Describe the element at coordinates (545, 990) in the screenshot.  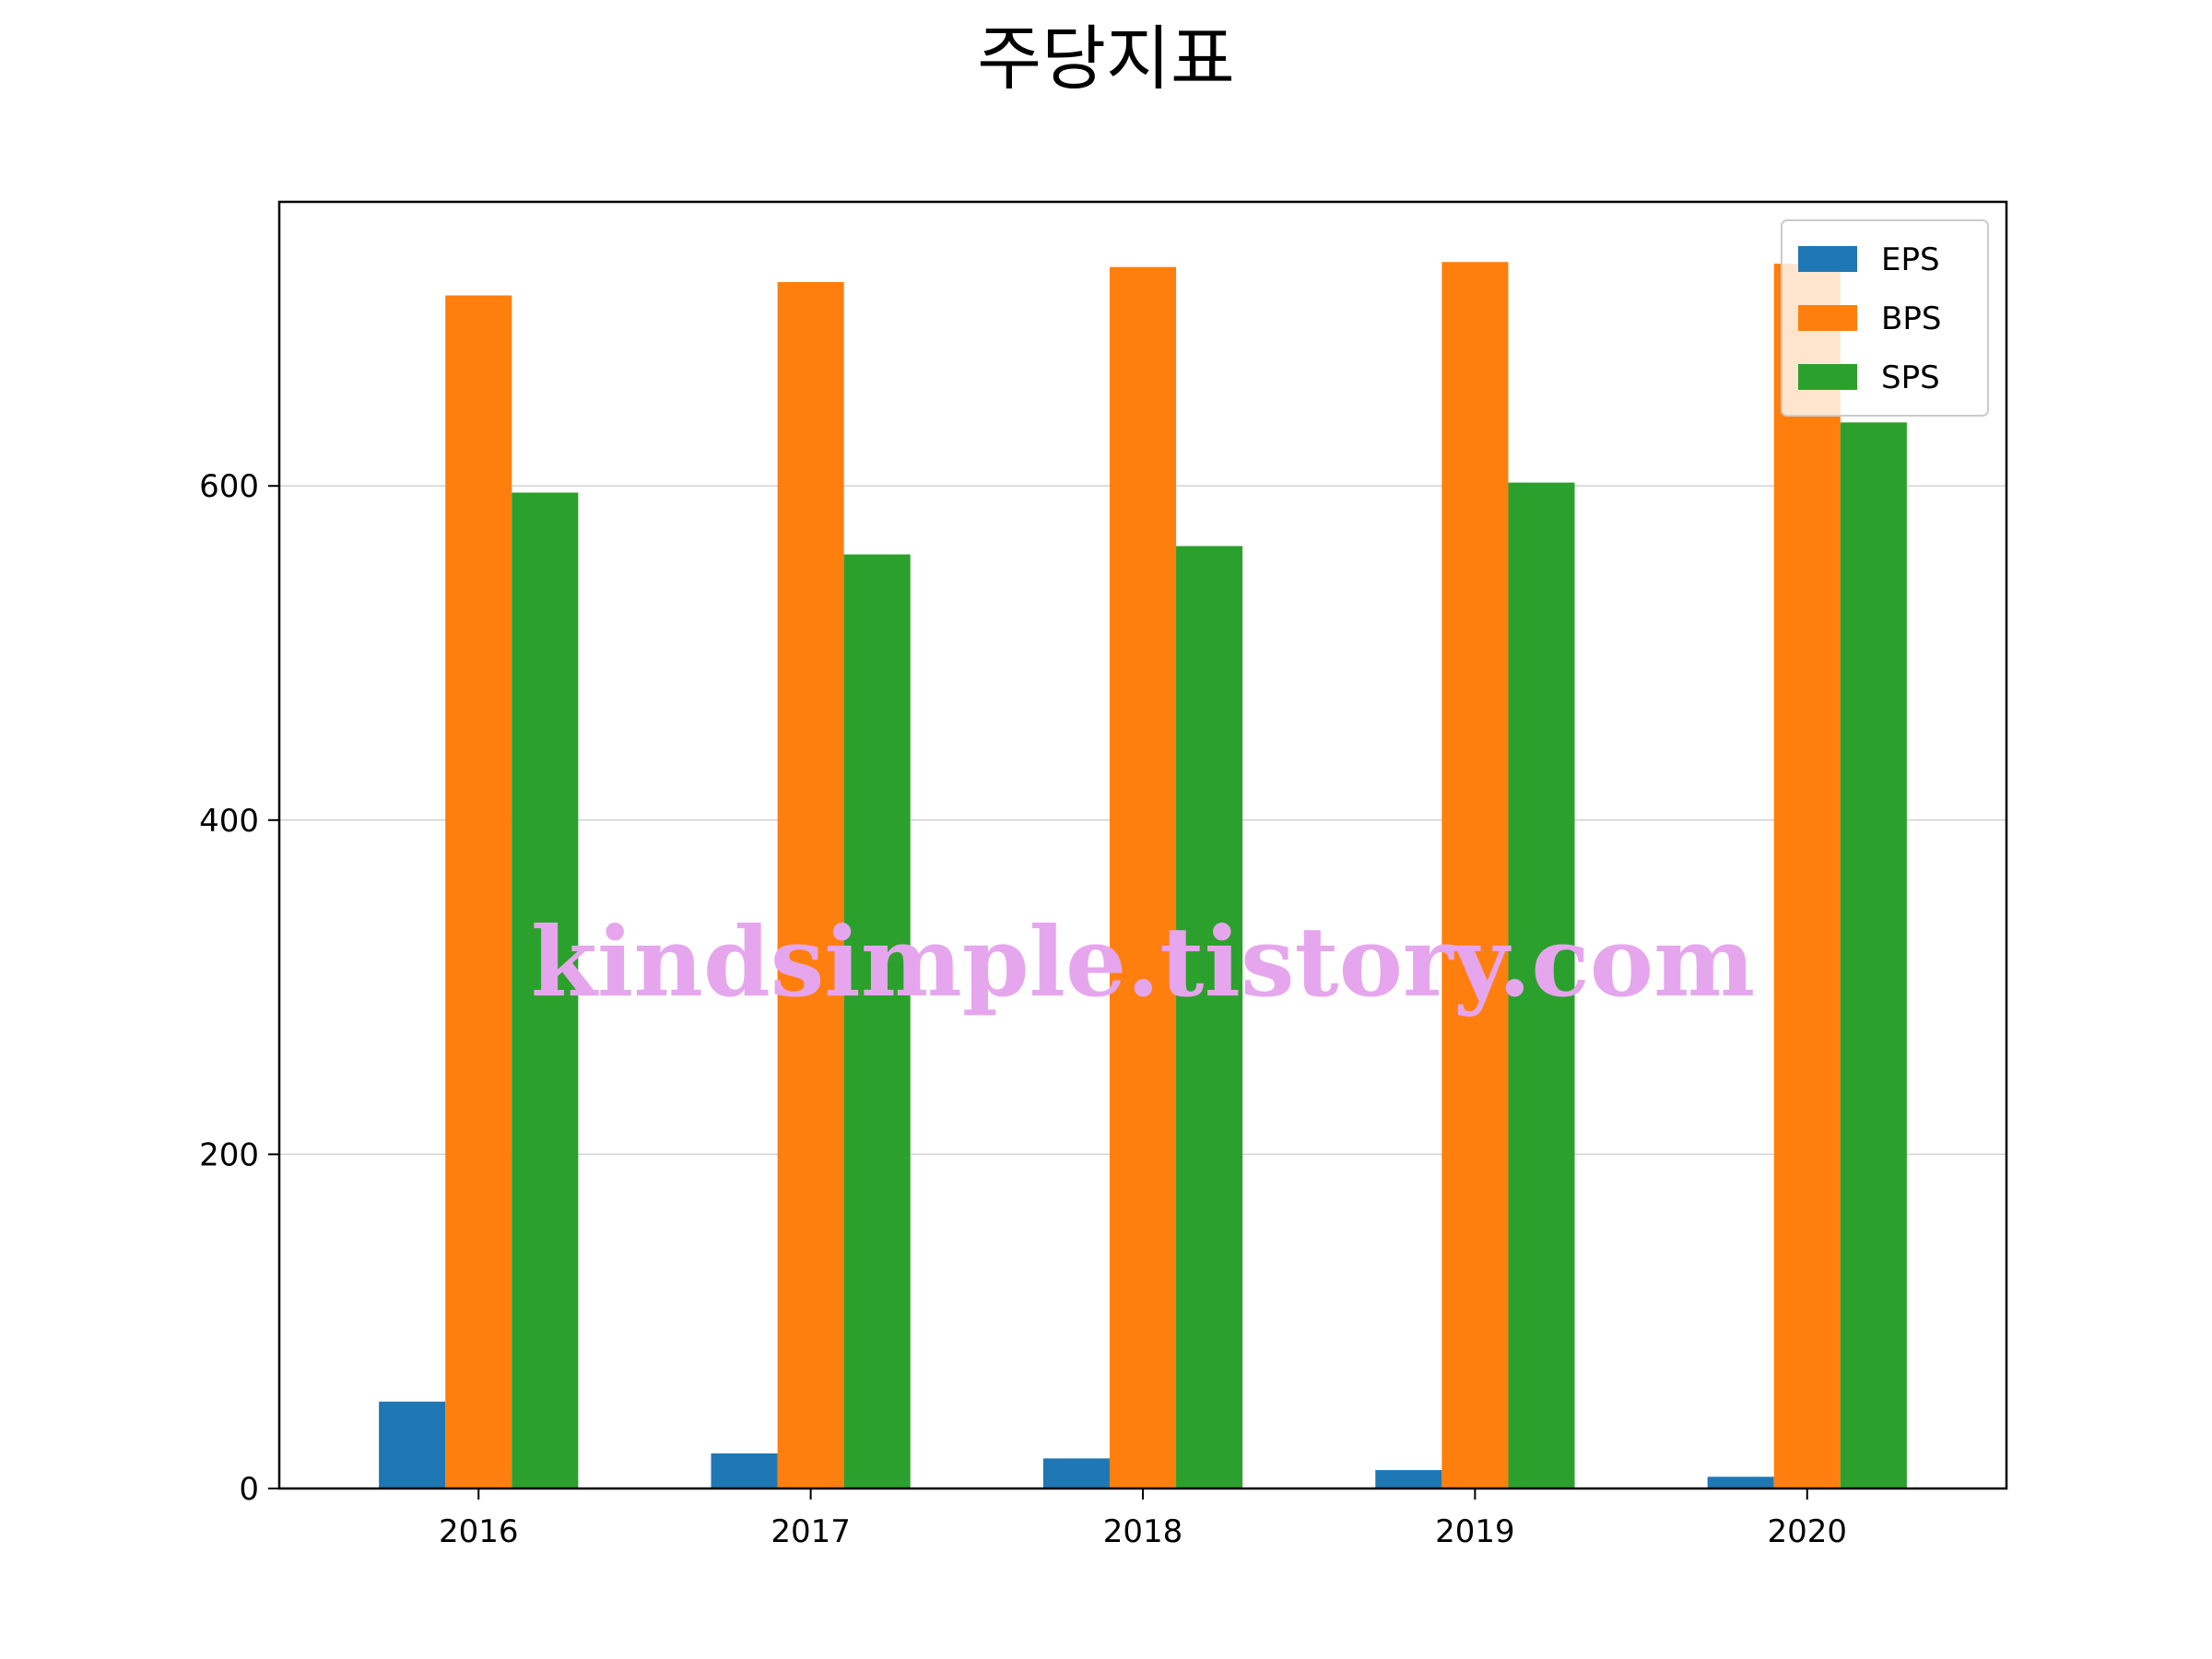
I see `bar-sps-2016` at that location.